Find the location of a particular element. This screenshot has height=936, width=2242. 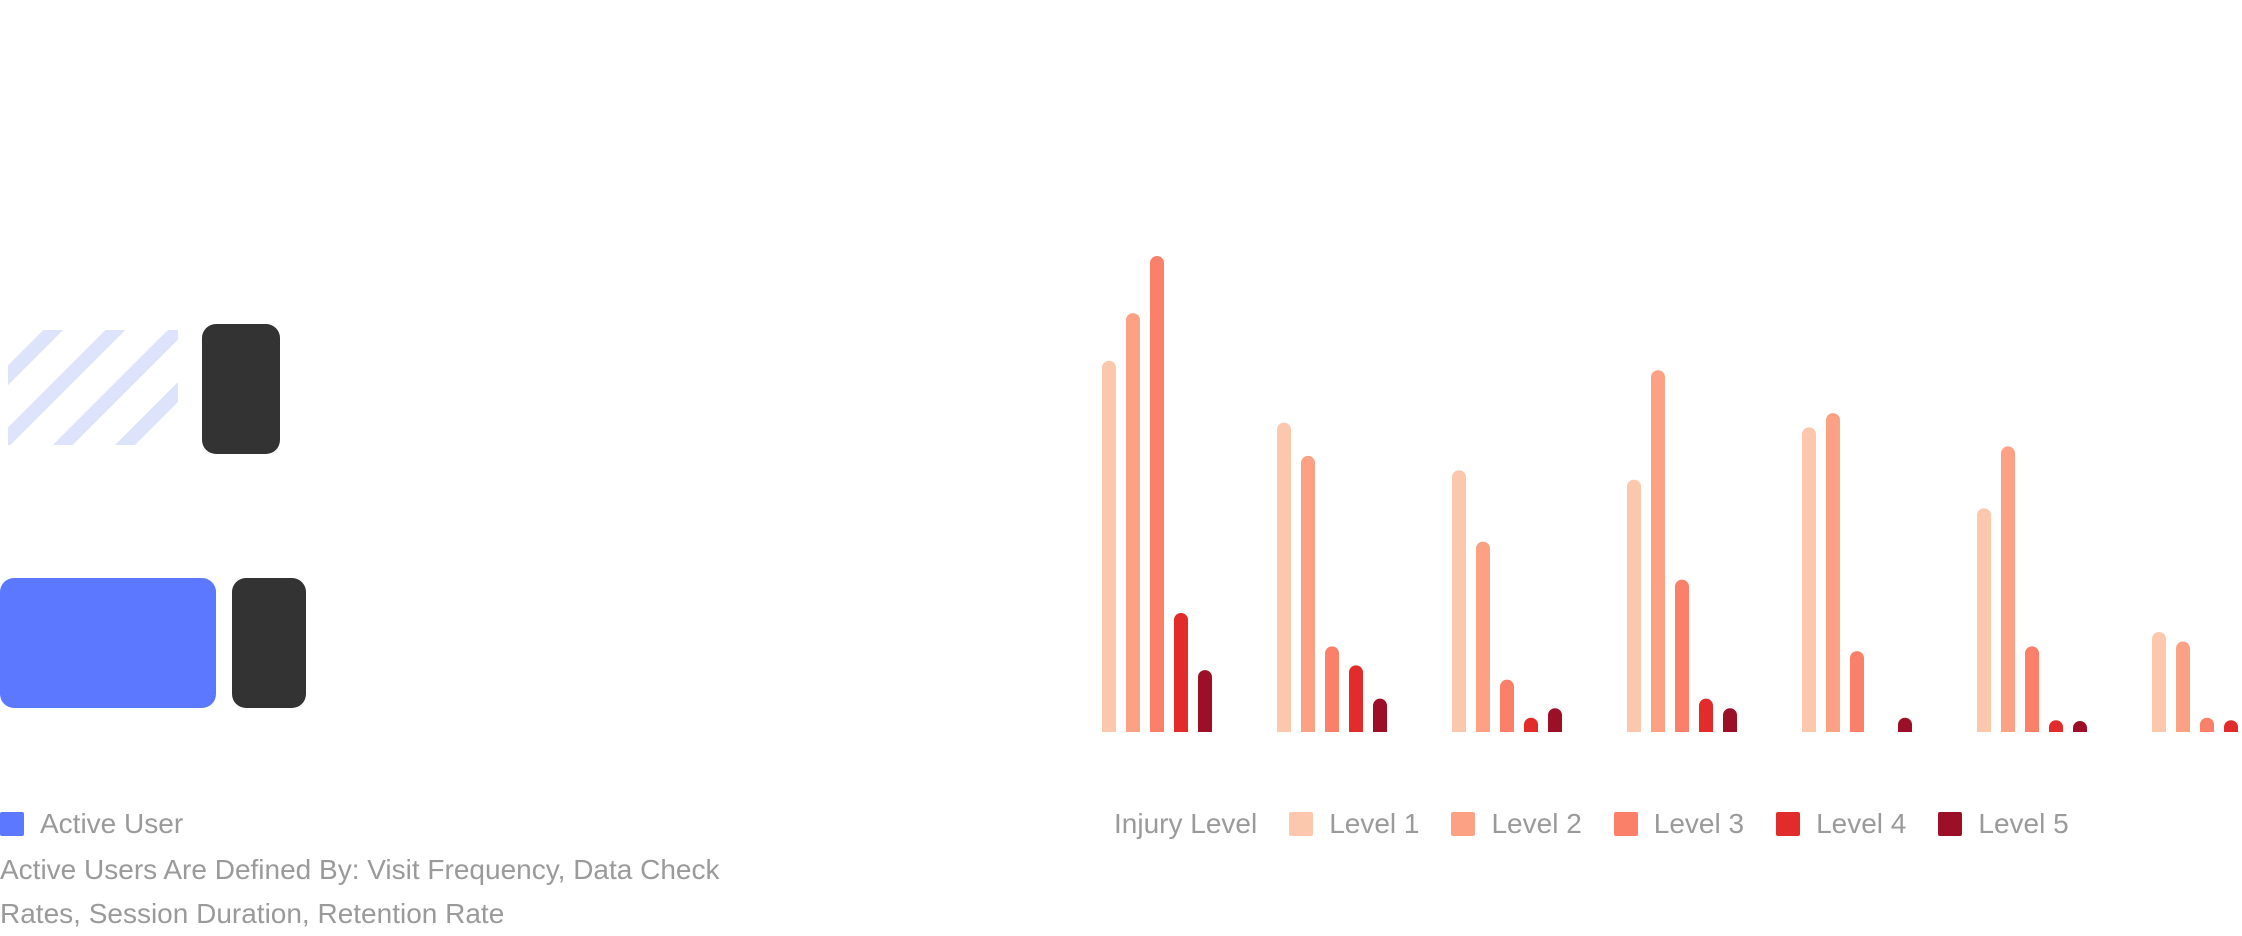

active-user-legend-label: Active User is located at coordinates (112, 823).